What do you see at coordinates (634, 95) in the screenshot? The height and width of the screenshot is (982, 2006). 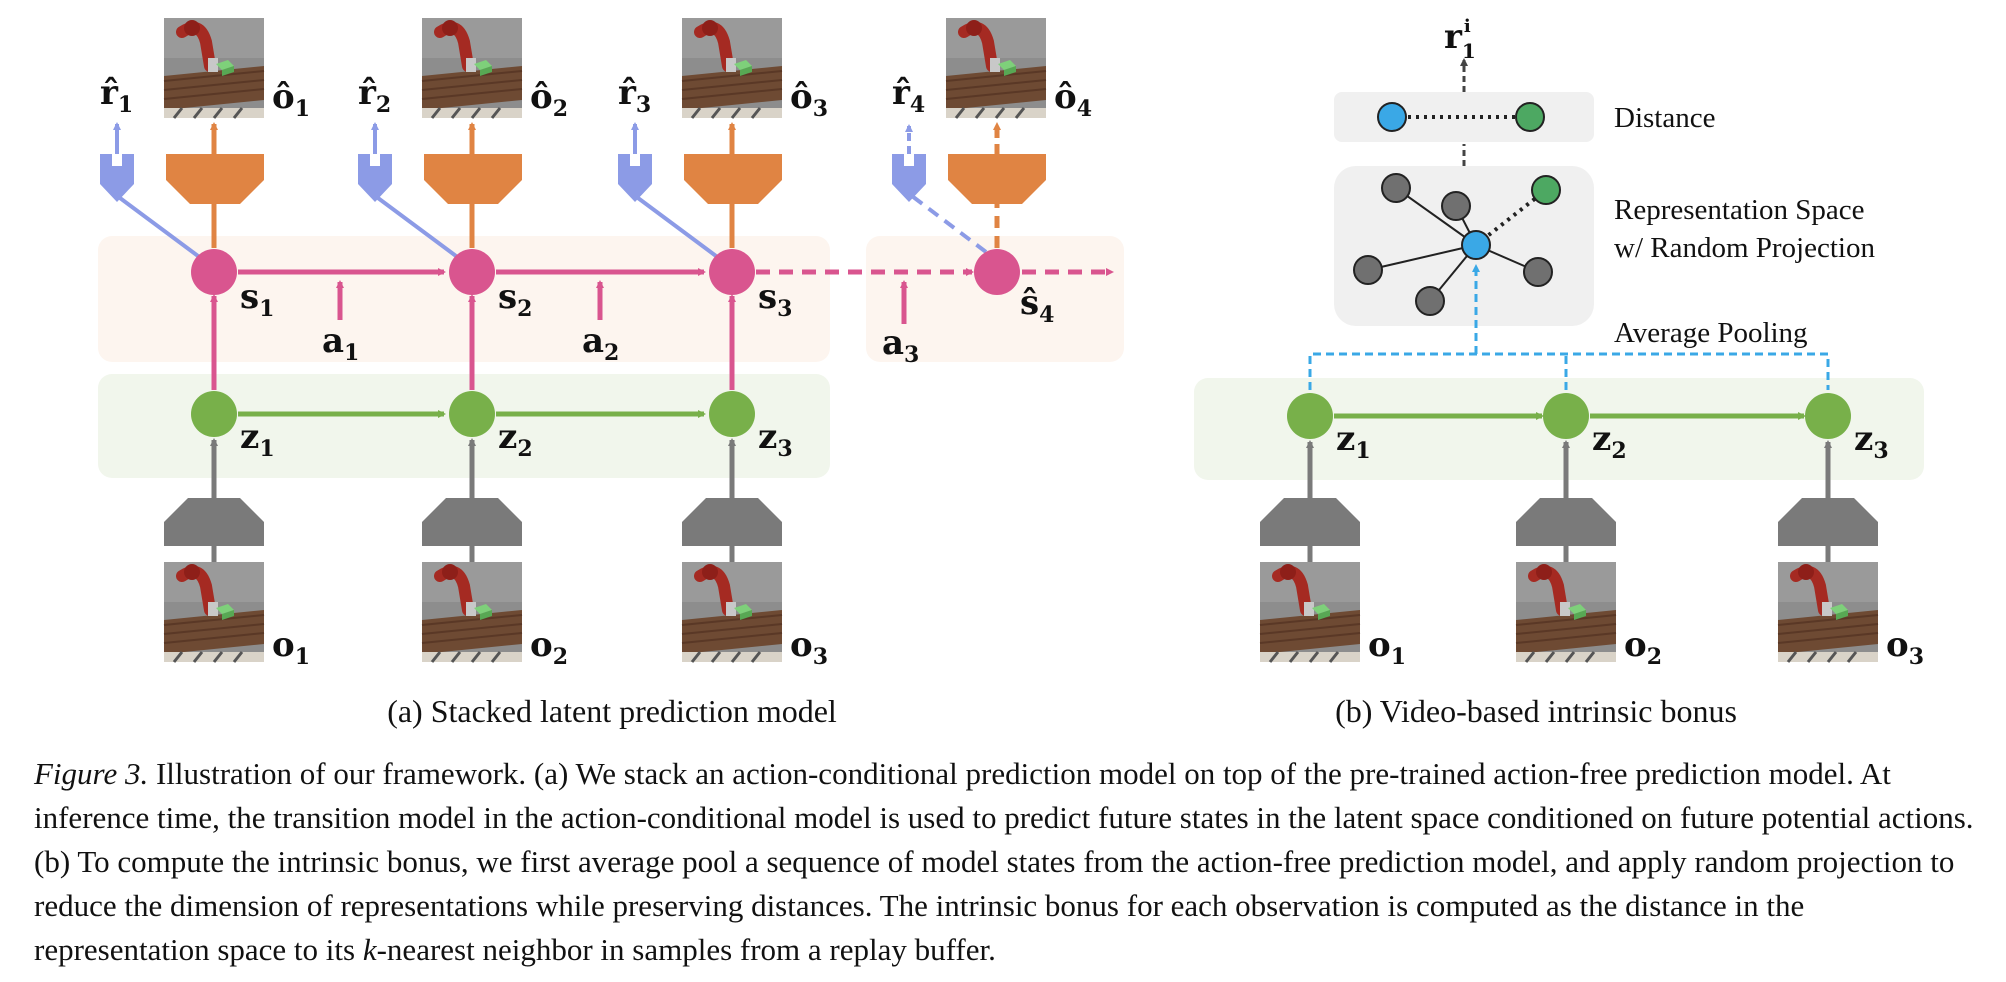 I see `reward-label-3: r̂3` at bounding box center [634, 95].